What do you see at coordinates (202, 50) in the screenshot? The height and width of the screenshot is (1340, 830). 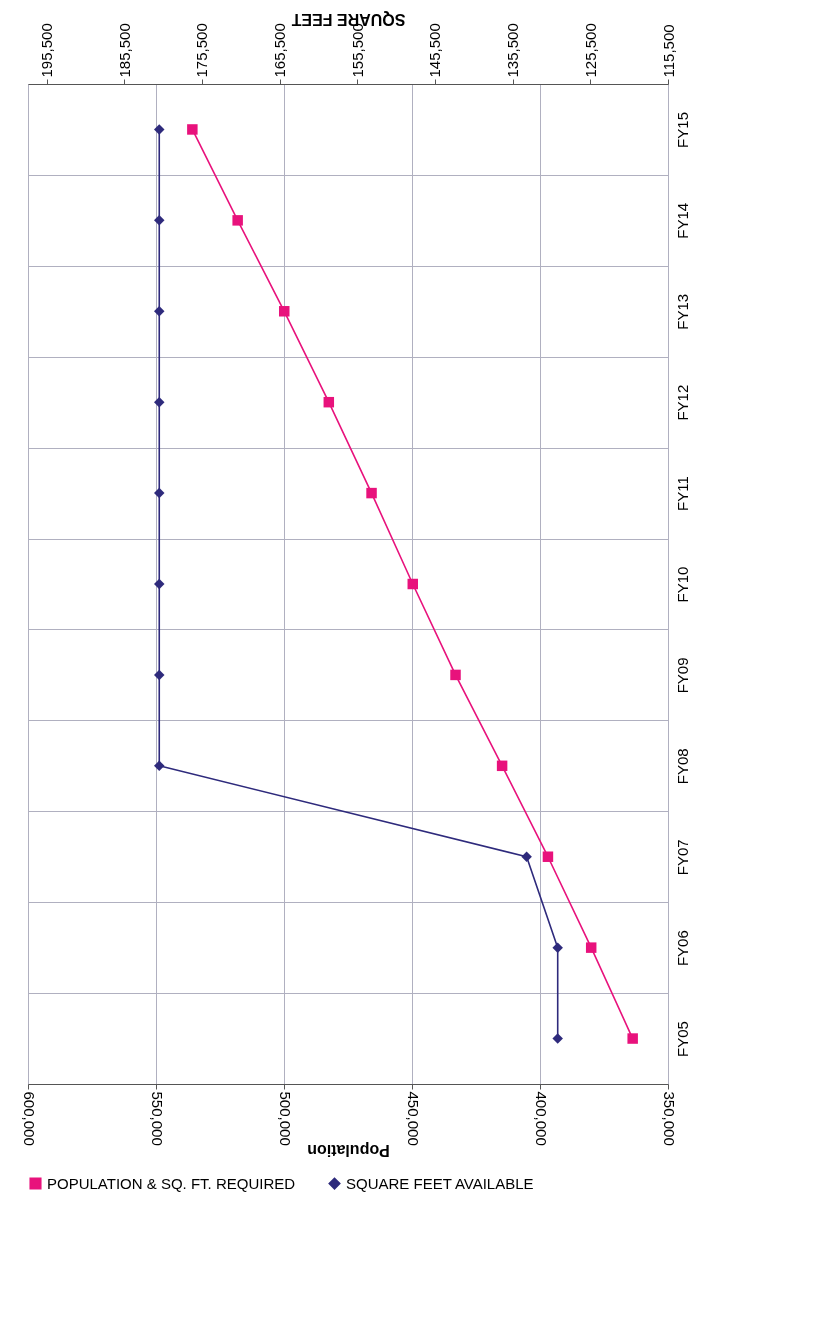 I see `x2-tick-label: 175,500` at bounding box center [202, 50].